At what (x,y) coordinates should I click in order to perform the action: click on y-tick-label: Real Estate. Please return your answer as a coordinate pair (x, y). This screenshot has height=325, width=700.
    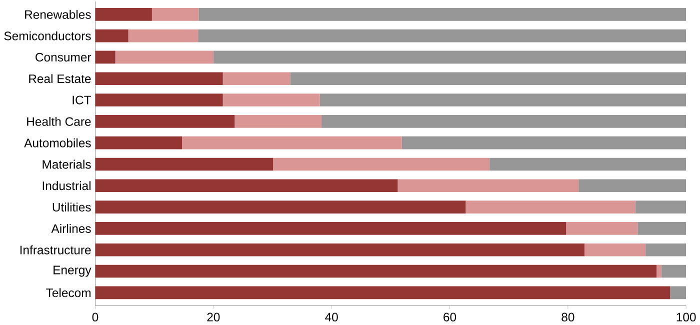
    Looking at the image, I should click on (60, 79).